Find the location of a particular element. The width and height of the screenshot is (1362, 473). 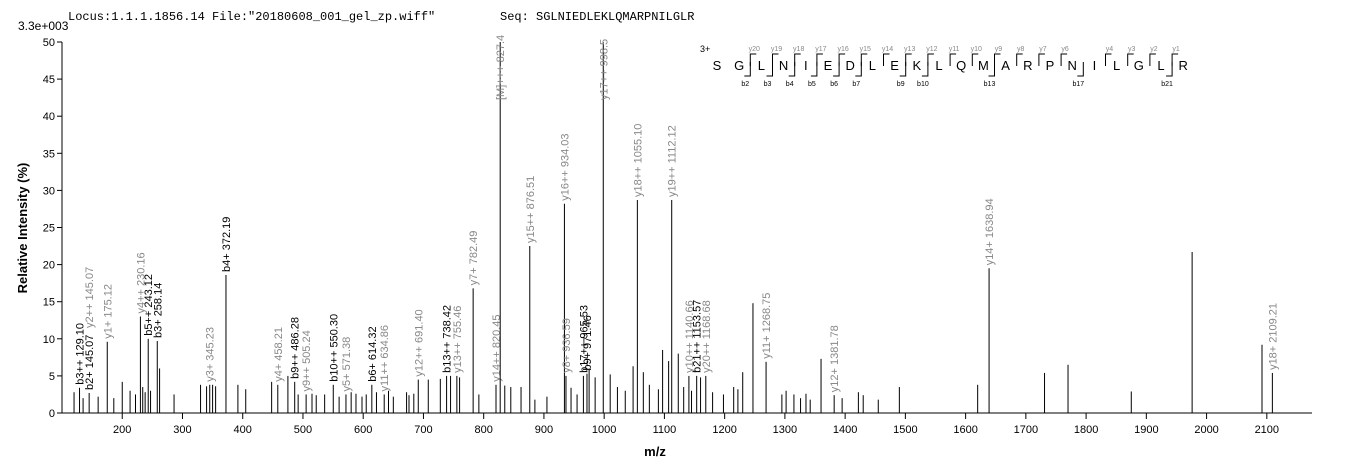

y-ion-label: y3 is located at coordinates (1132, 49).